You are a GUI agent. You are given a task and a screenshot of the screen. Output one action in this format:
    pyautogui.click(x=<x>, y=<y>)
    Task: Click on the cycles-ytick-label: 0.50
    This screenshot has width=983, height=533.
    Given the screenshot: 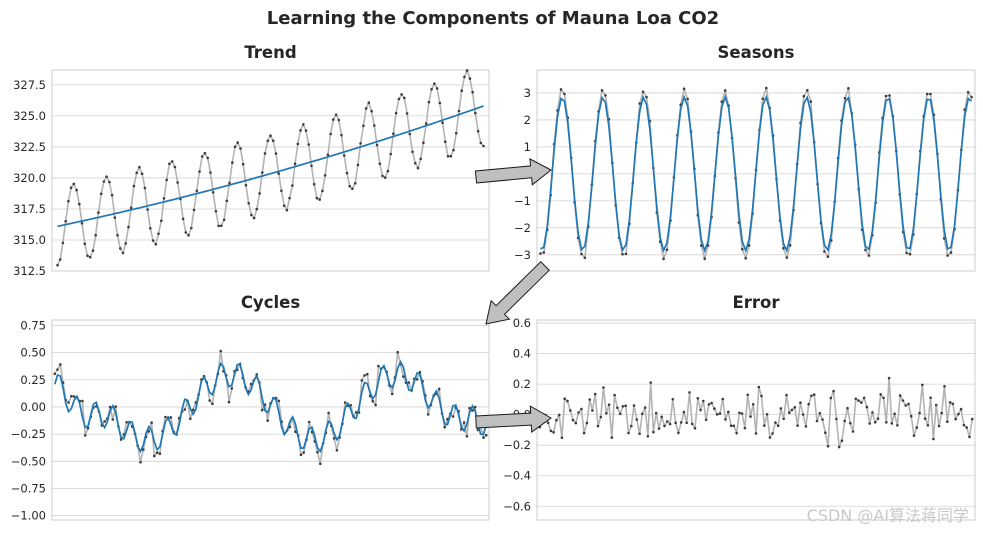 What is the action you would take?
    pyautogui.click(x=33, y=353)
    